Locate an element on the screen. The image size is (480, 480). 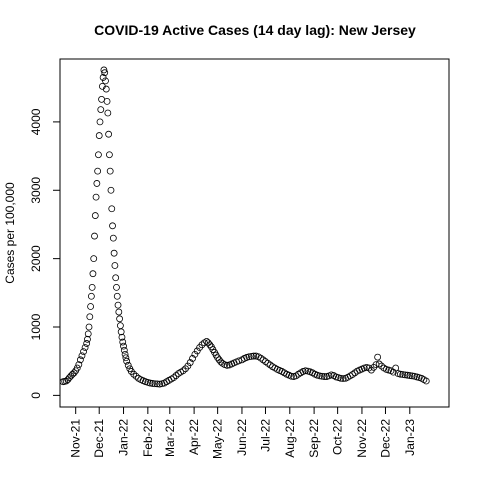
x-tick-label: Jan-22 is located at coordinates (124, 437).